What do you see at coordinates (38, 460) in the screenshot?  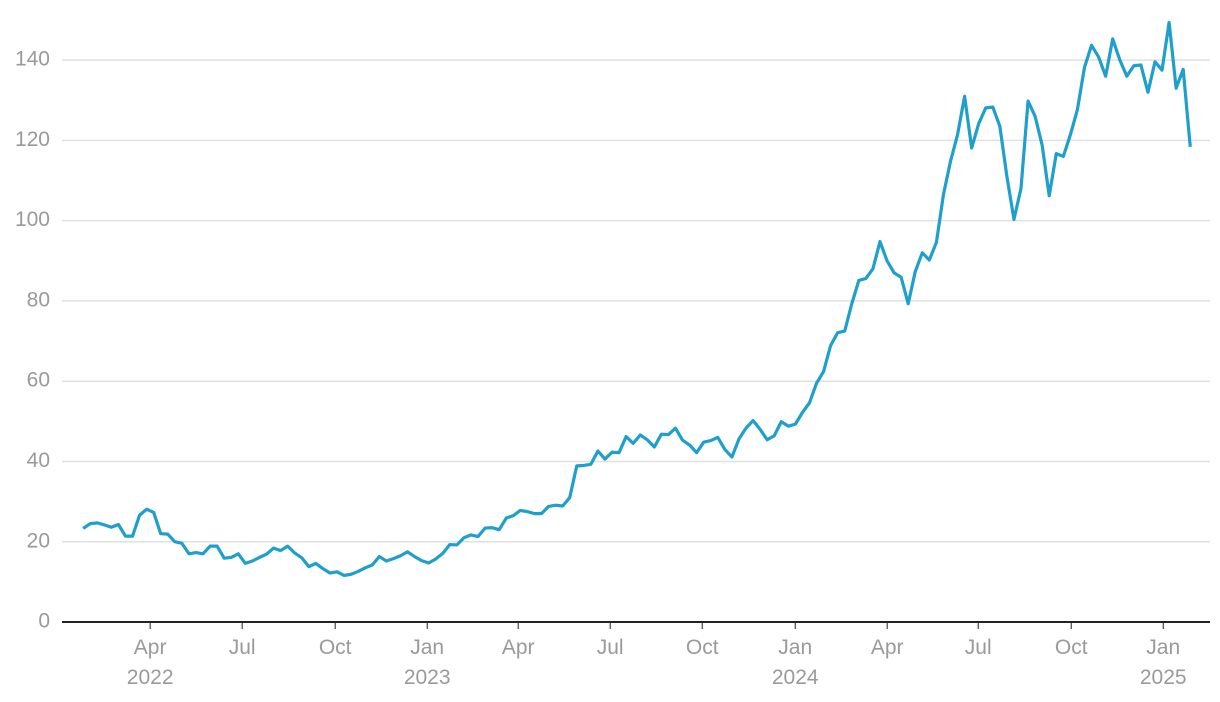 I see `y-tick-label: 40` at bounding box center [38, 460].